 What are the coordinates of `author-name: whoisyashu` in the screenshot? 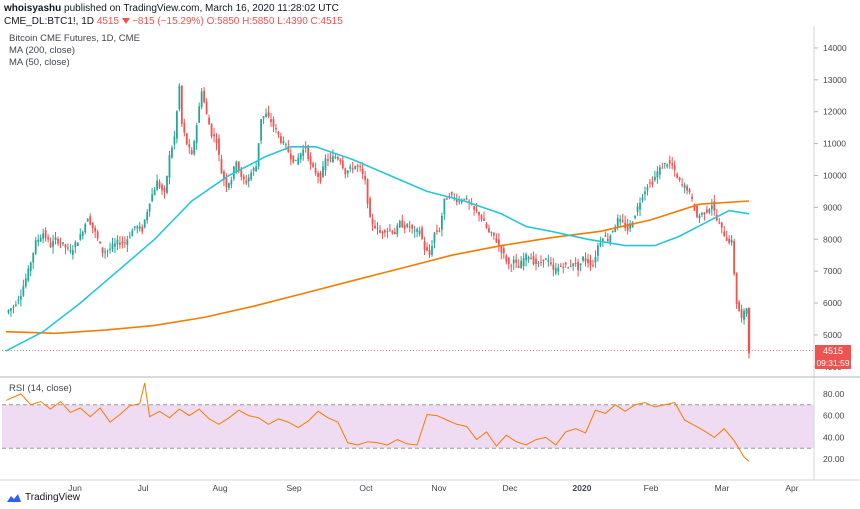 It's located at (33, 8).